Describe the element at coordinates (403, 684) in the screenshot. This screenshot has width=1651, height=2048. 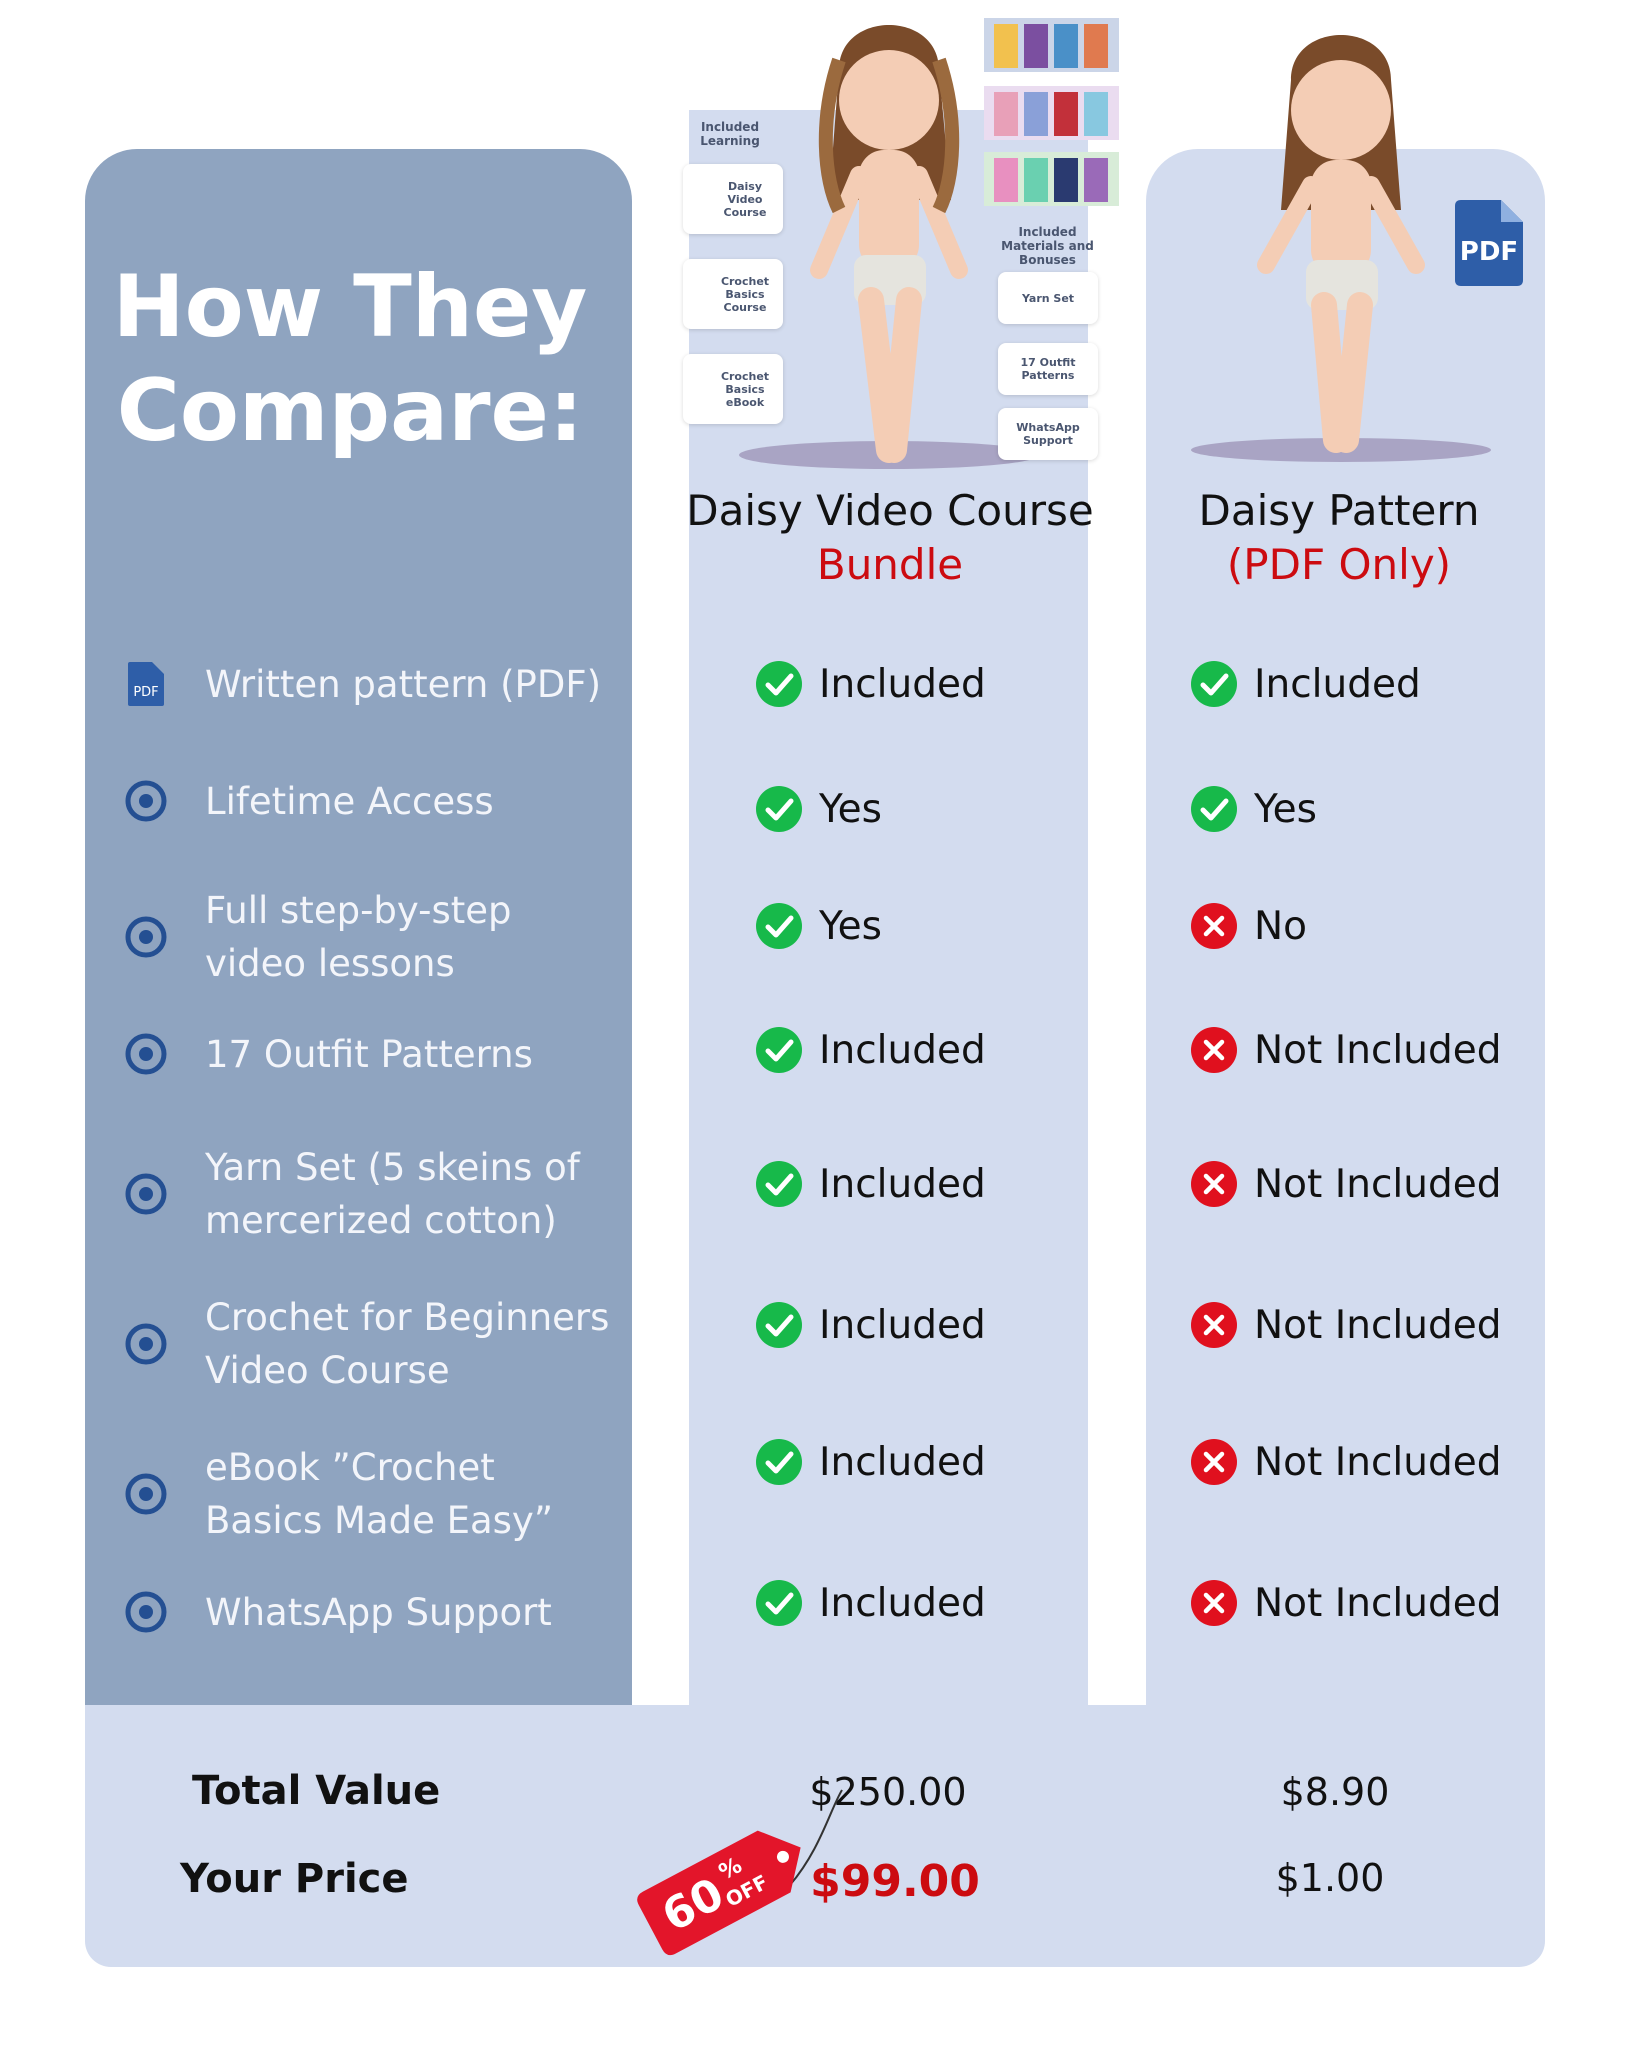
I see `feature-text: Written pattern (PDF)` at that location.